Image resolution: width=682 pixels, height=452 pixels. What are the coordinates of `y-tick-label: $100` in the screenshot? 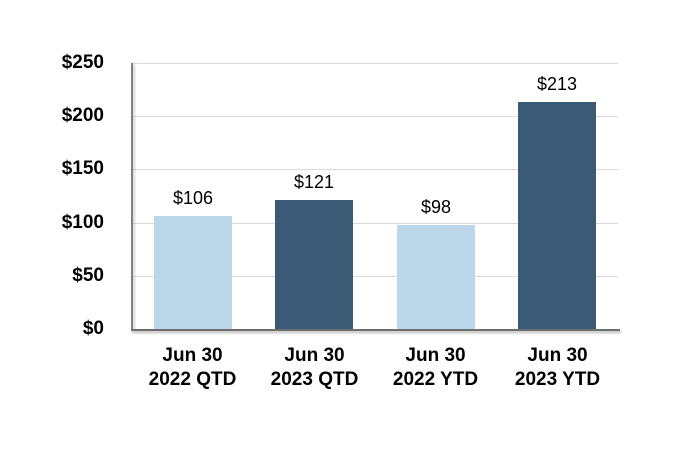 It's located at (82, 222).